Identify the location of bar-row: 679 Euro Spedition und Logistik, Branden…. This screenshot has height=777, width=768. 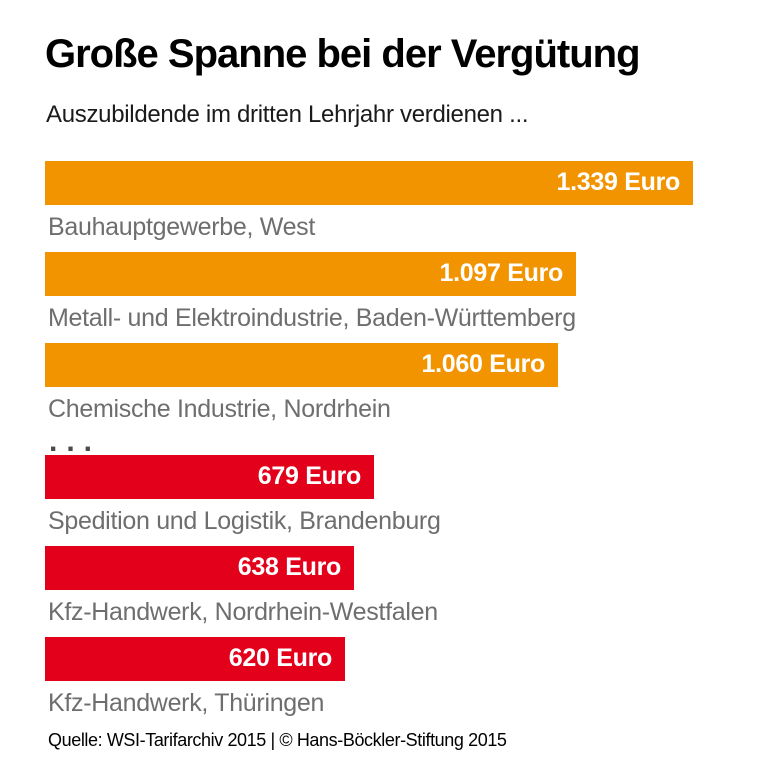
(391, 495).